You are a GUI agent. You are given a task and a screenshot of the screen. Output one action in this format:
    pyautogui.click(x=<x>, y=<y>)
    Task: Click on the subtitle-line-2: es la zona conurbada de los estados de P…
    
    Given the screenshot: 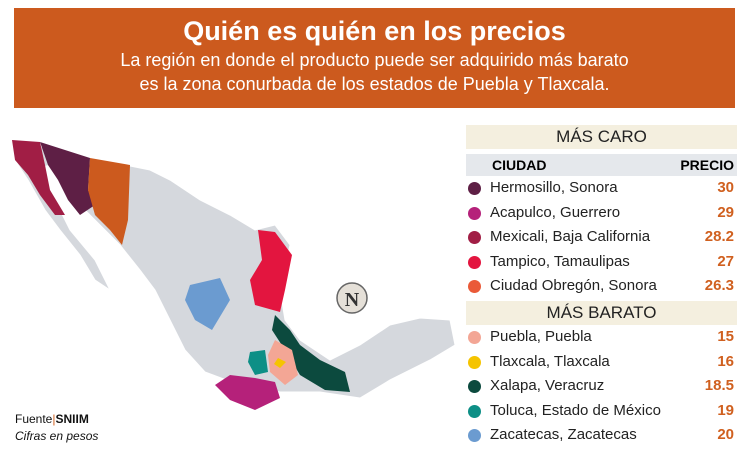 What is the action you would take?
    pyautogui.click(x=374, y=84)
    